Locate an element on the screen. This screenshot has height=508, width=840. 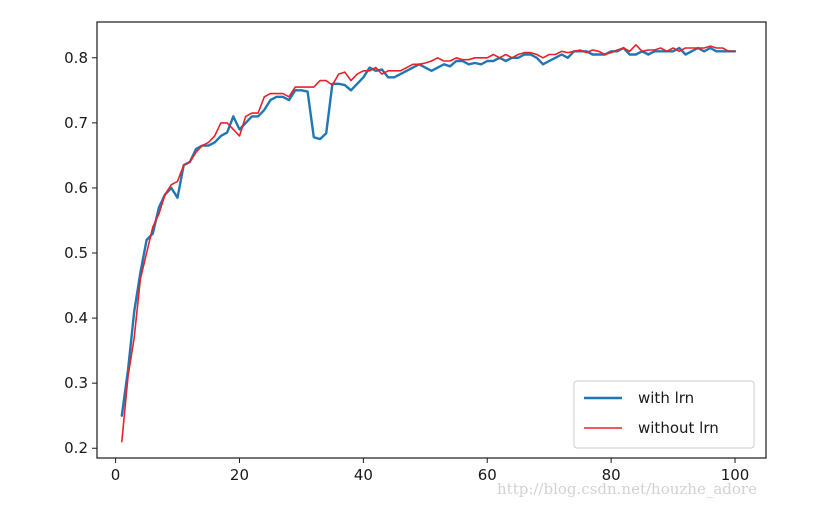
x-tick-label: 60 is located at coordinates (487, 475).